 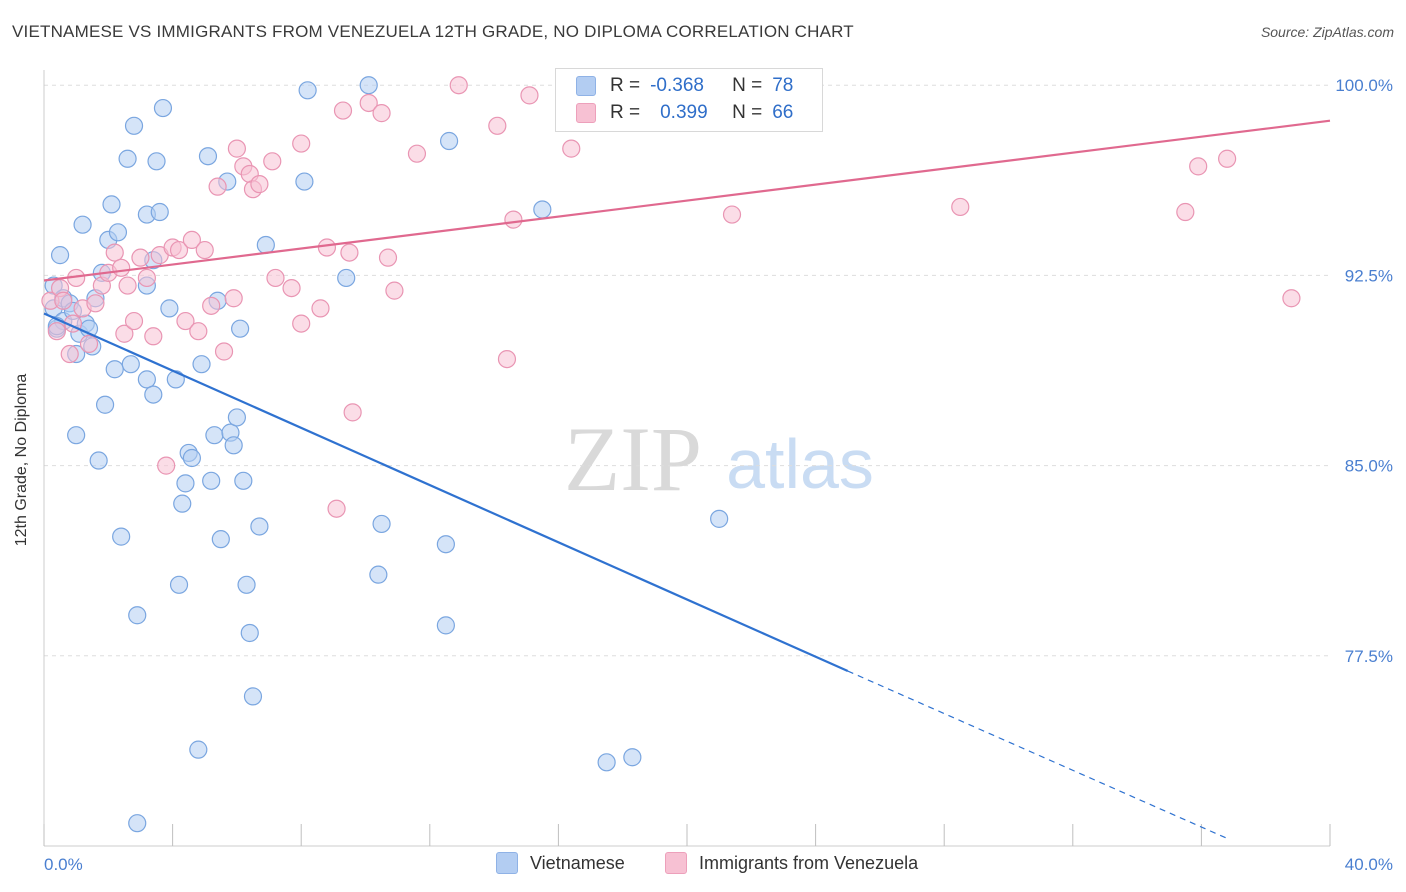 What do you see at coordinates (684, 113) in the screenshot?
I see `stats-legend-row-venezuela: R = 0.399 N = 66` at bounding box center [684, 113].